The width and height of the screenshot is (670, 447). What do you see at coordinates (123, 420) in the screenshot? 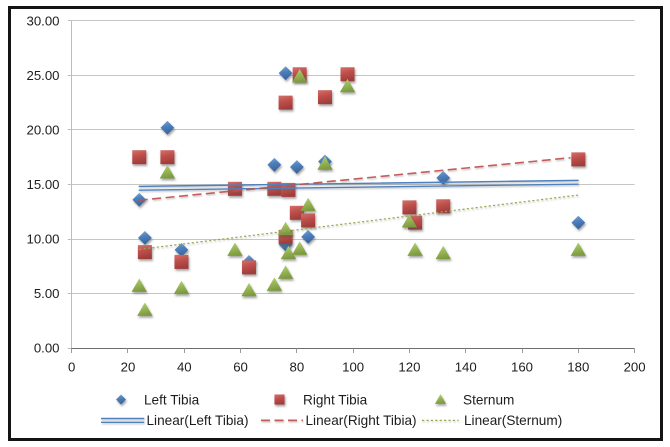
I see `legend-key-line` at bounding box center [123, 420].